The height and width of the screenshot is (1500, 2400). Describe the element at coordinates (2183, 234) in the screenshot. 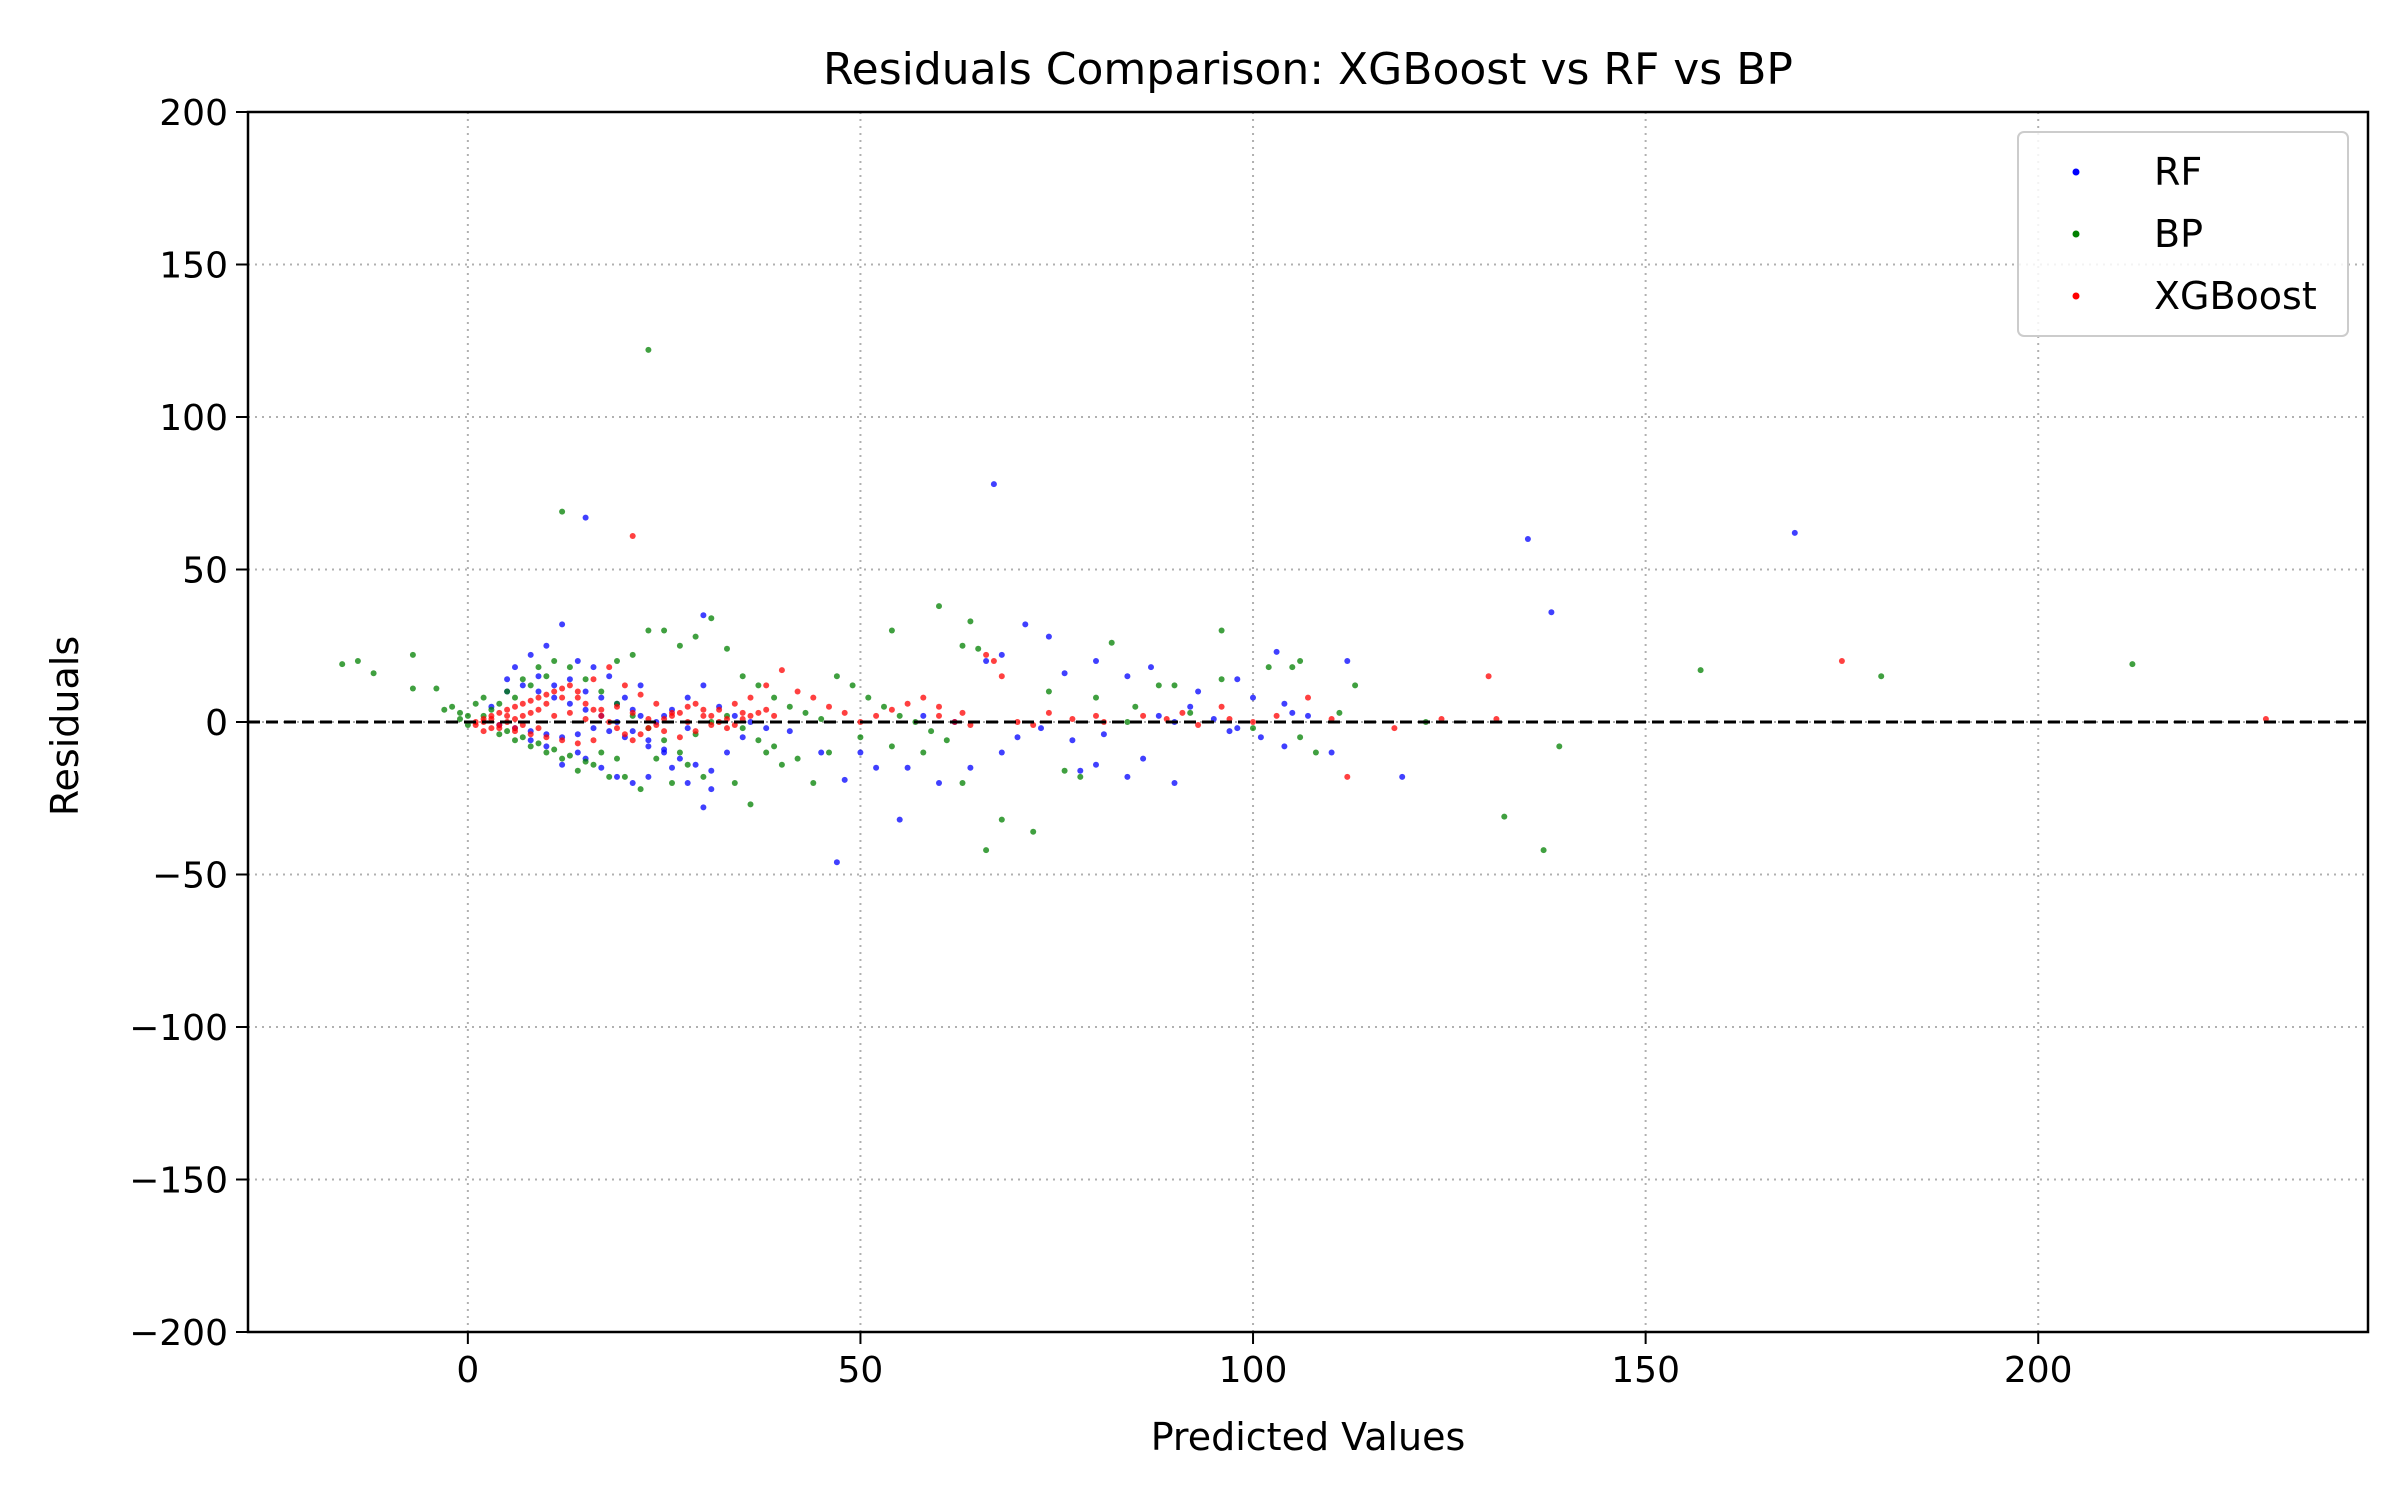

I see `legend: RF BP XGBoost` at that location.